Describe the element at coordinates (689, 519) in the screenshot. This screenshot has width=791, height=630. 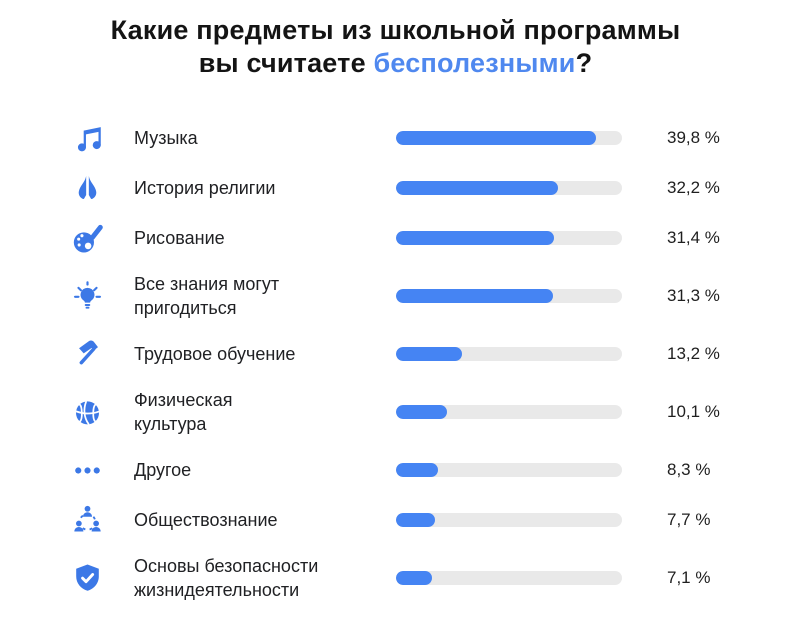
I see `value-label: 7,7 %` at that location.